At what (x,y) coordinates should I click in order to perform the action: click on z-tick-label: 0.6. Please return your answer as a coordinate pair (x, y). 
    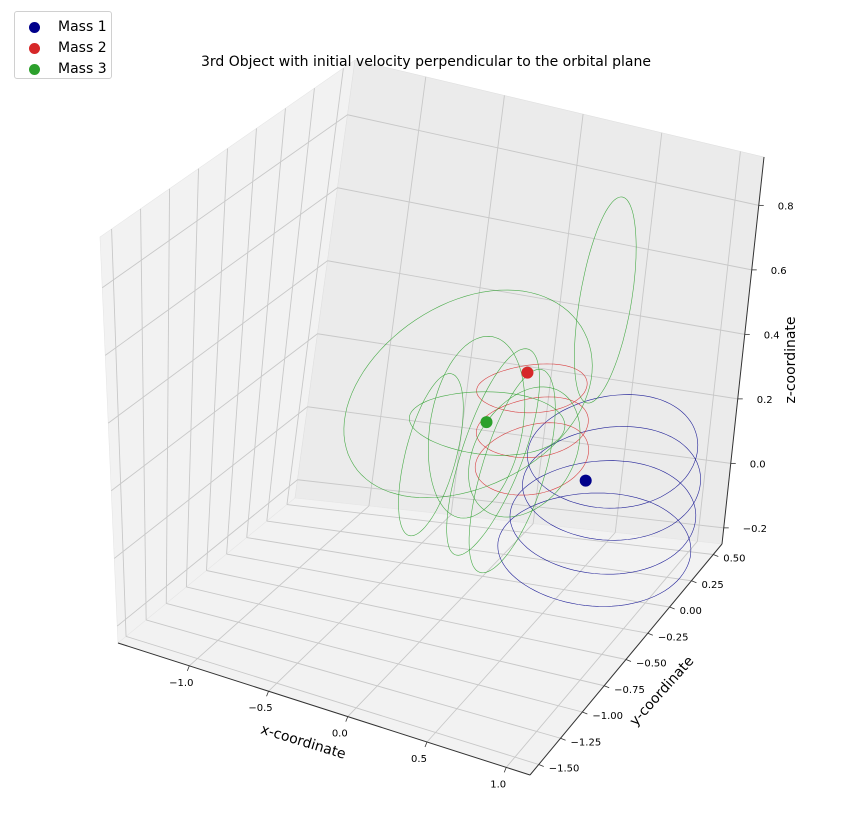
    Looking at the image, I should click on (779, 271).